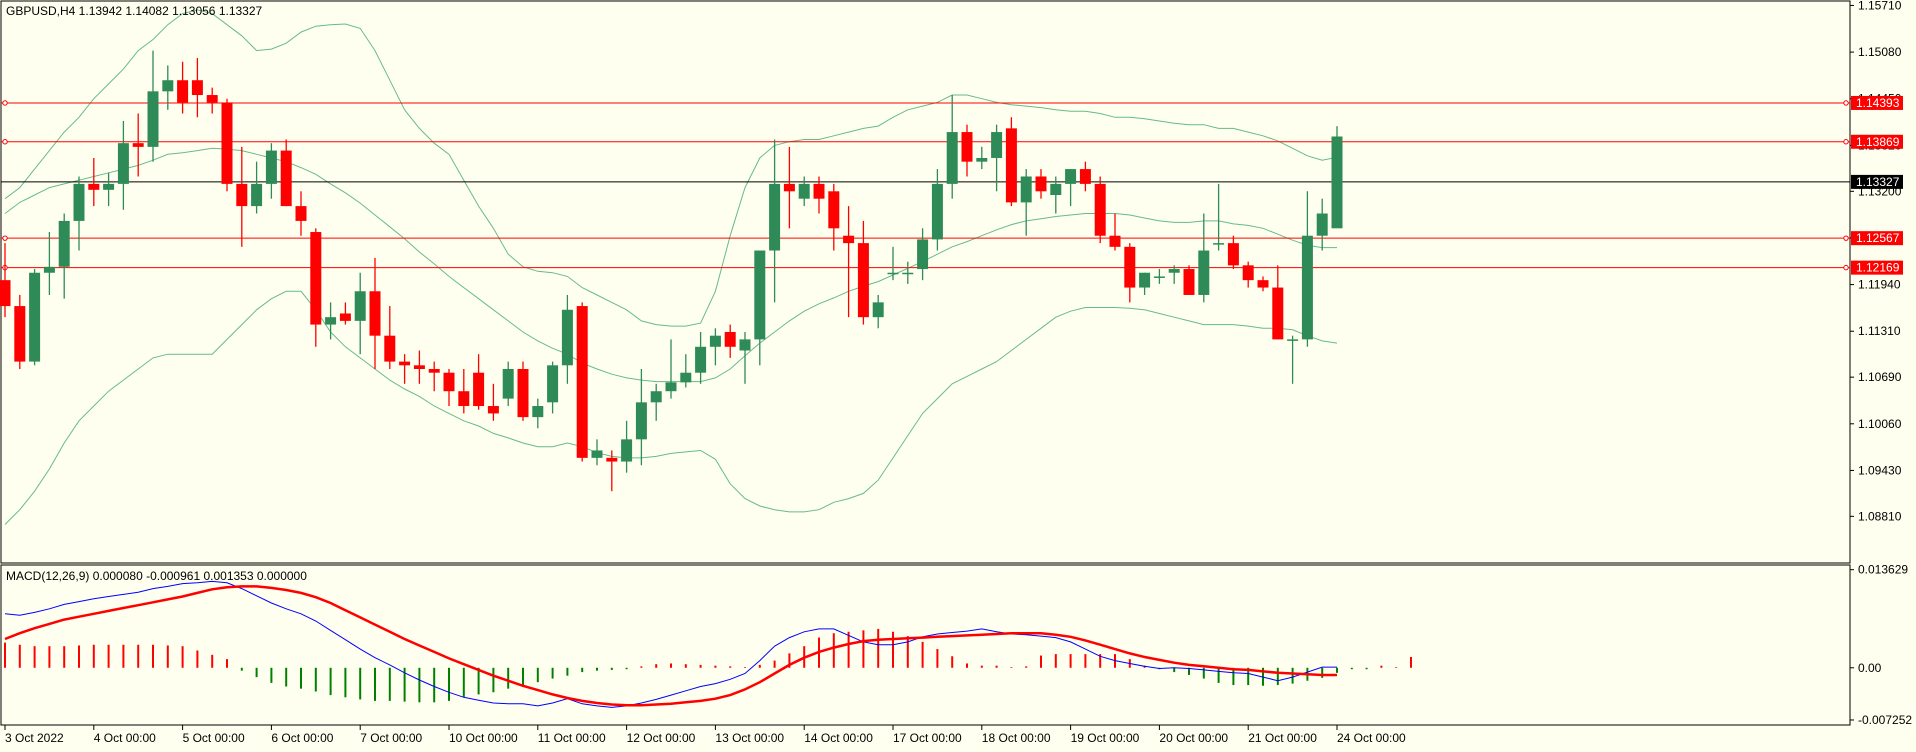 The width and height of the screenshot is (1916, 752). What do you see at coordinates (1880, 516) in the screenshot?
I see `price-tick-label: 1.08810` at bounding box center [1880, 516].